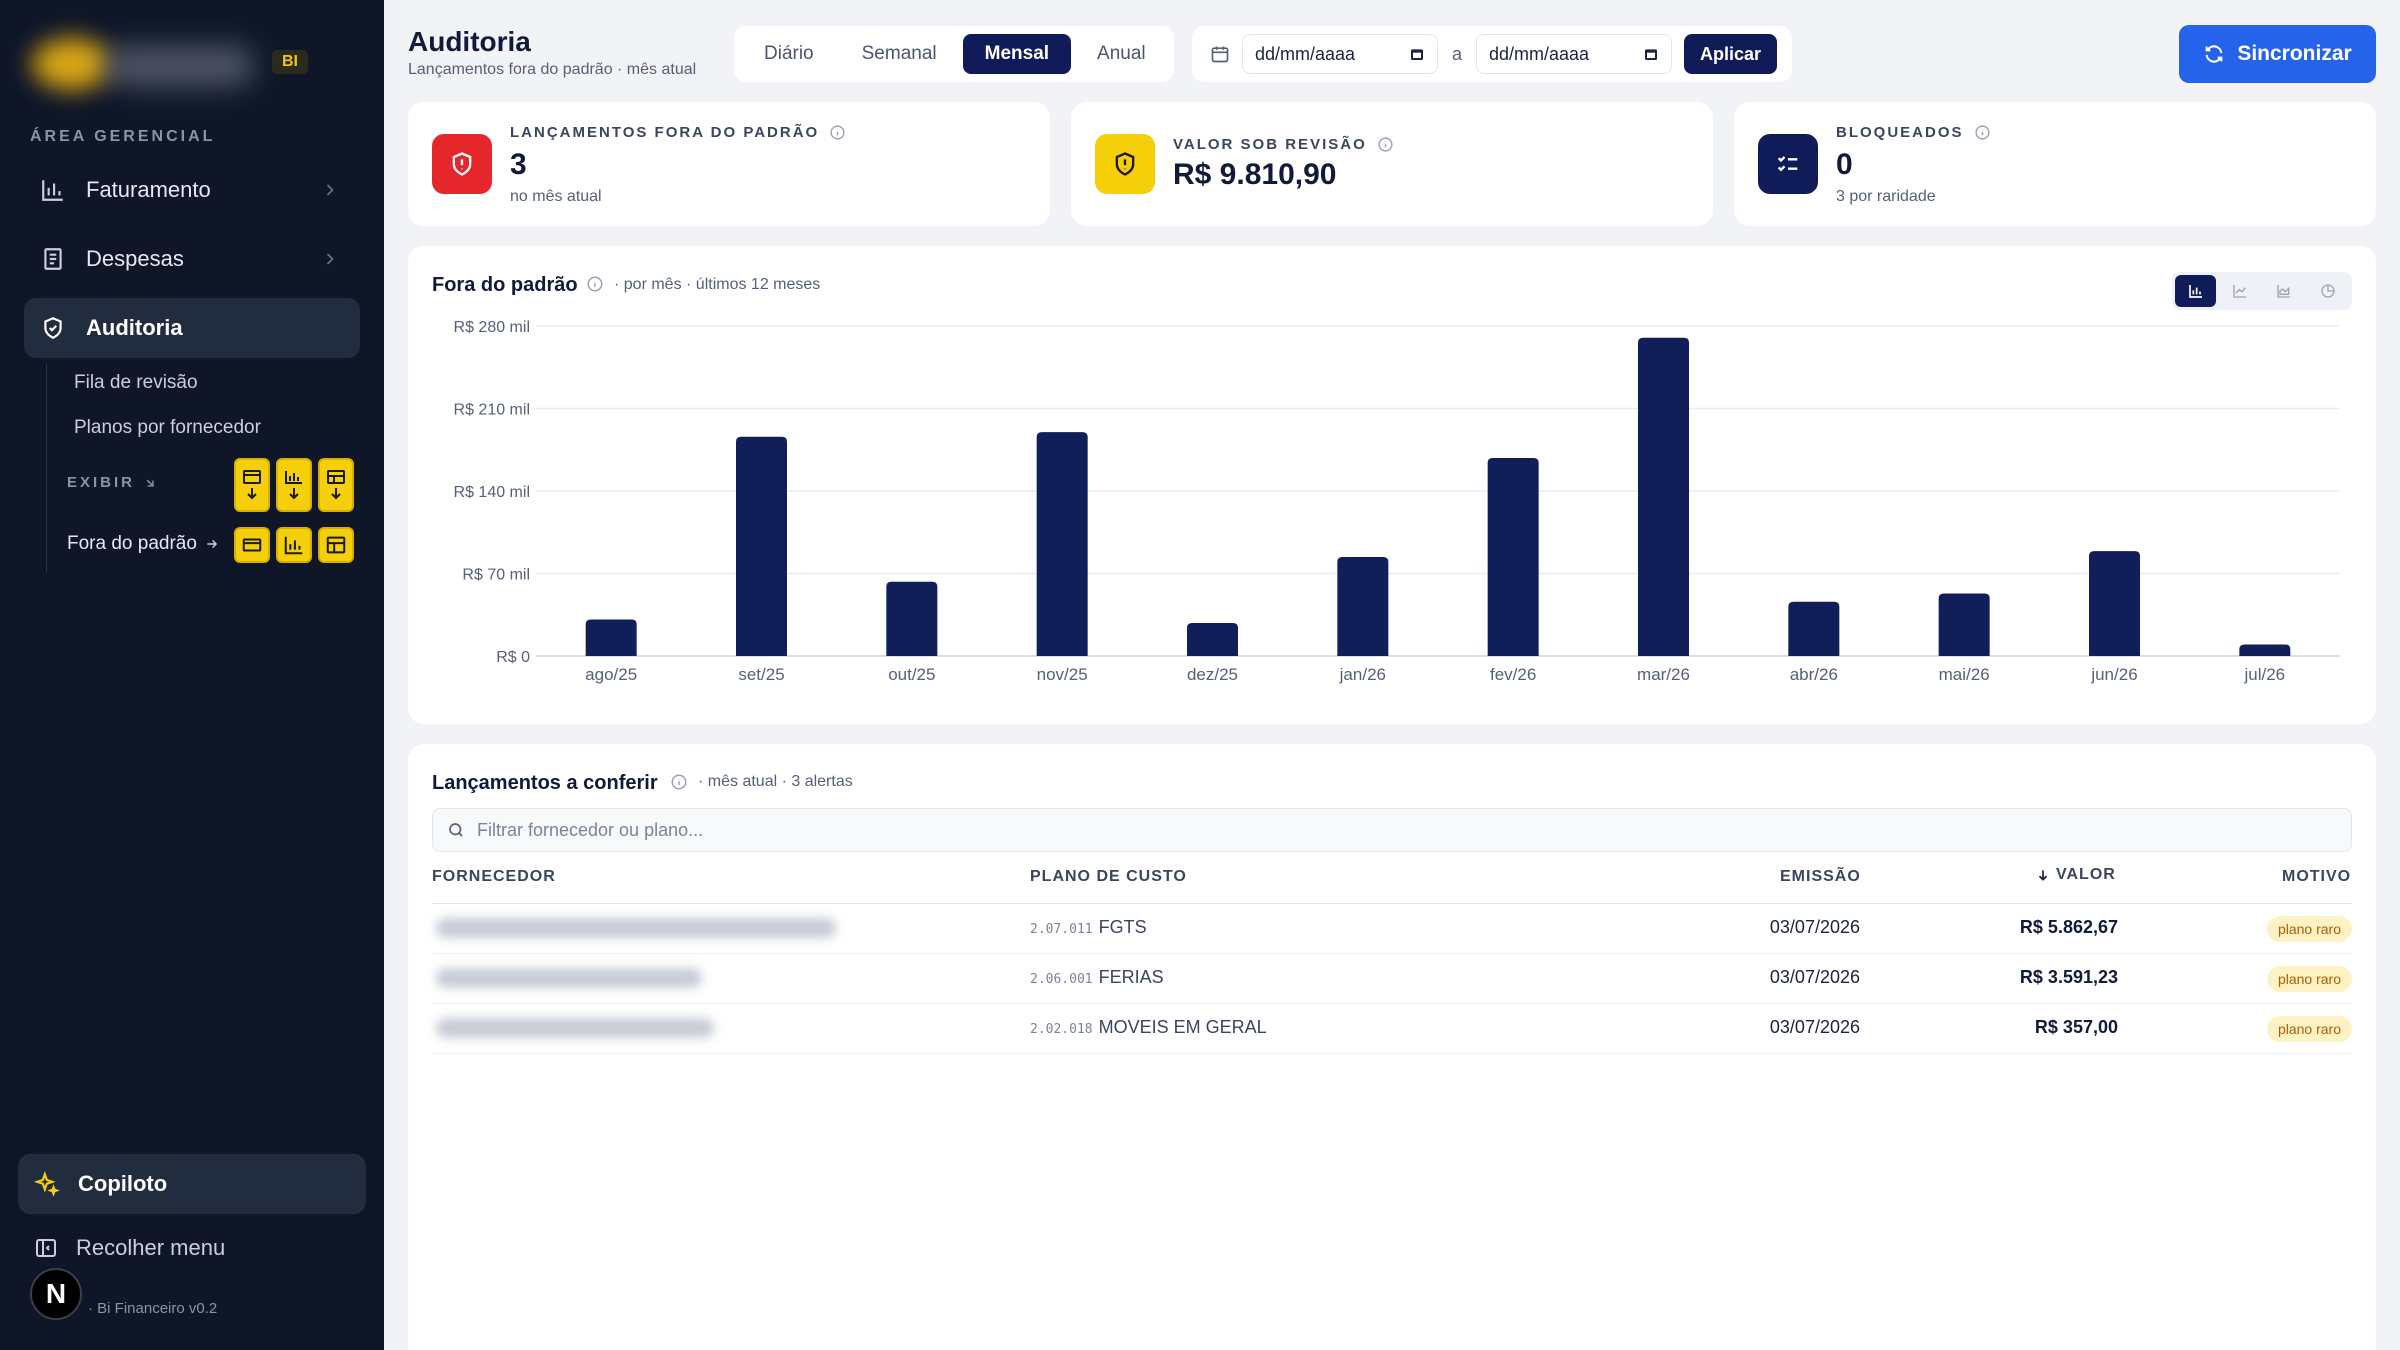 Image resolution: width=2400 pixels, height=1350 pixels. Describe the element at coordinates (2196, 291) in the screenshot. I see `chart-type-bar` at that location.